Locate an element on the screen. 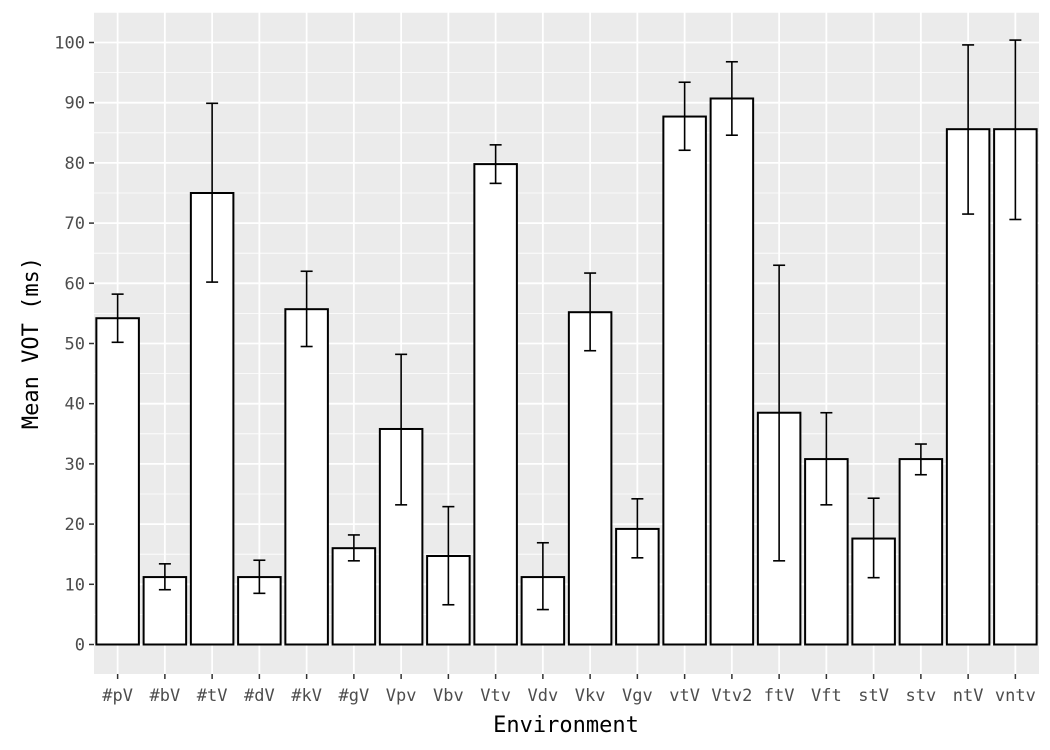 This screenshot has height=750, width=1050. y-tick-label: 90 is located at coordinates (75, 104).